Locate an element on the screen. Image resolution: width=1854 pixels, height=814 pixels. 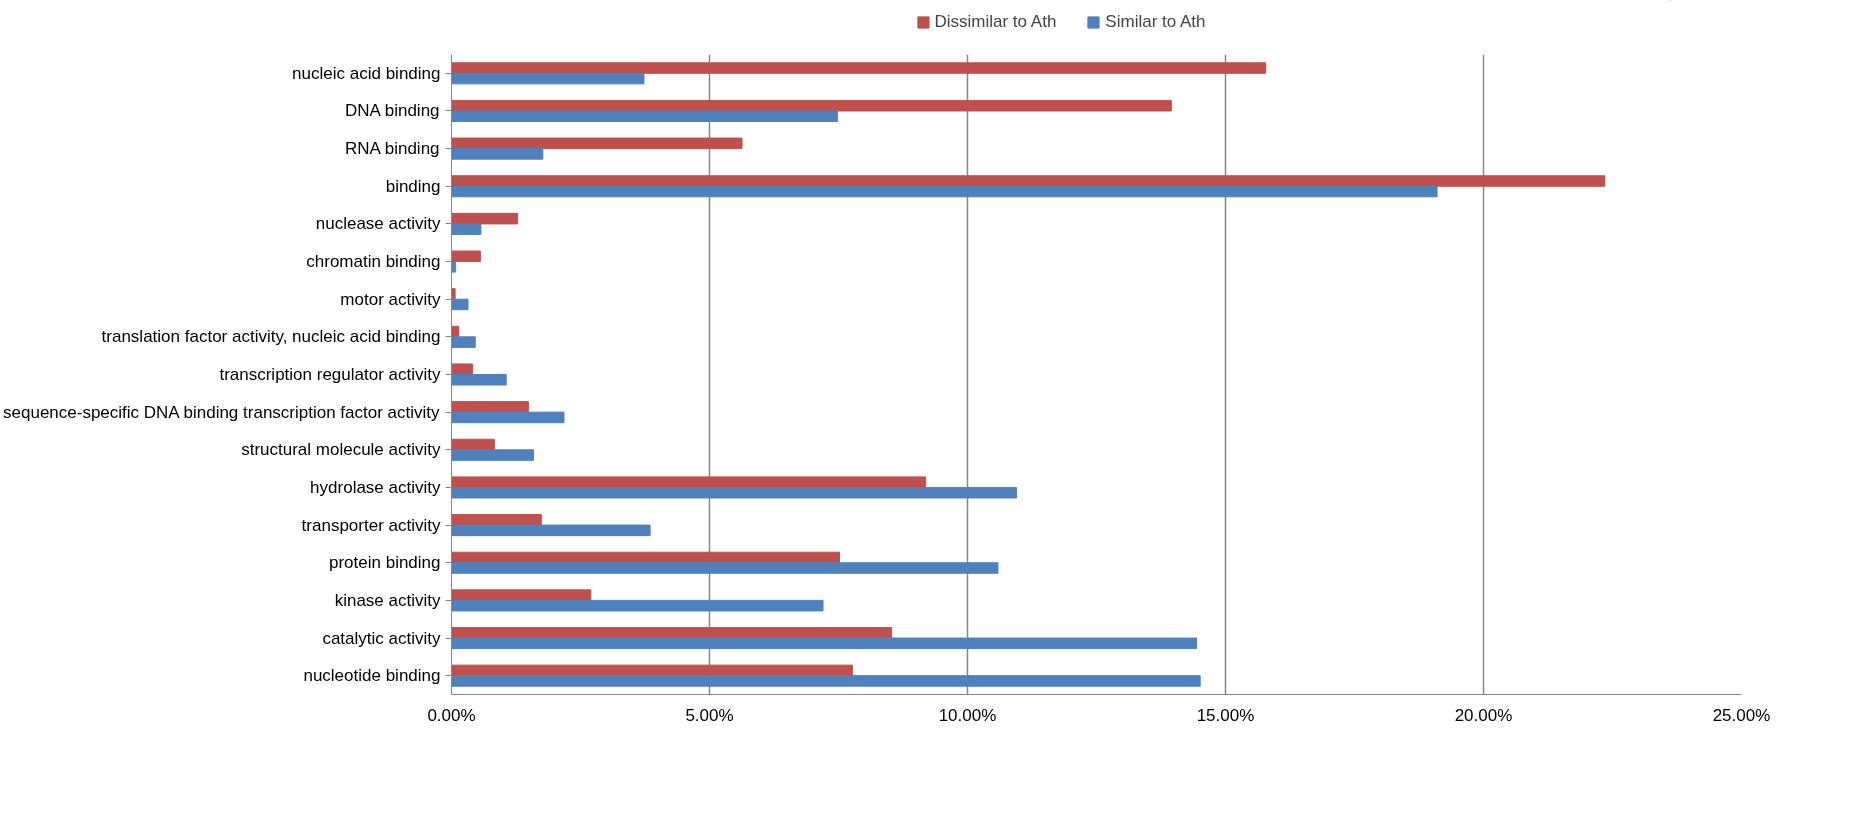
y-tick-label: RNA binding is located at coordinates (392, 149).